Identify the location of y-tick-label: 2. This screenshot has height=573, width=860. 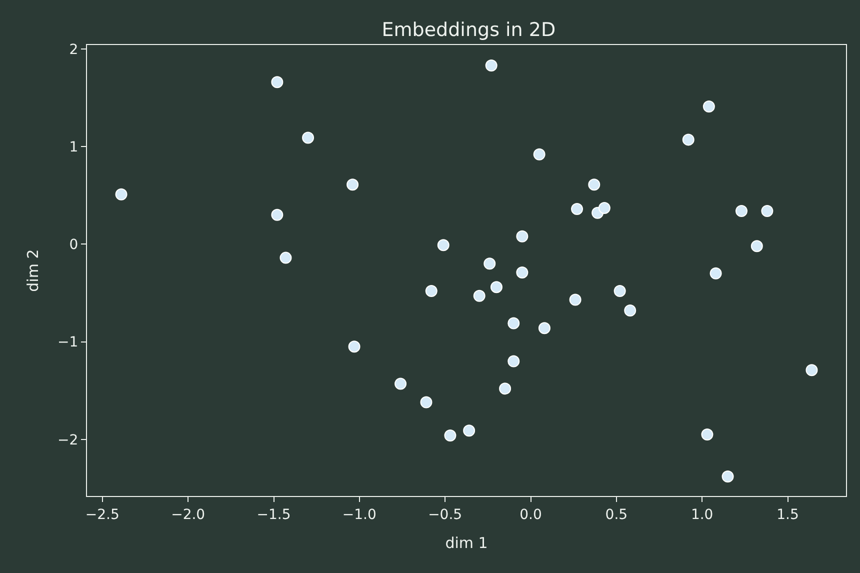
(73, 50).